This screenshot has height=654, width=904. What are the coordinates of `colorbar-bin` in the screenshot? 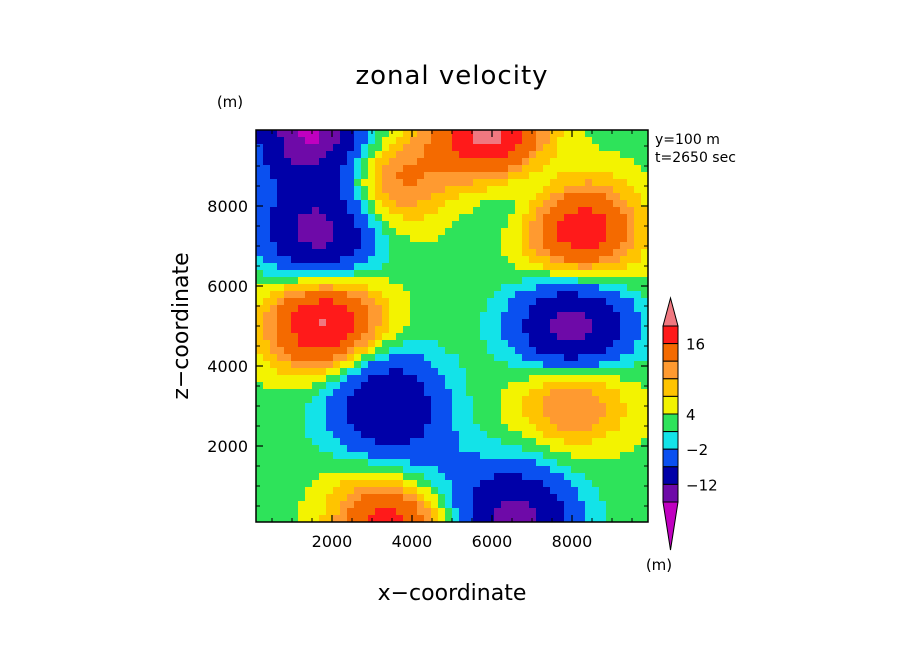 It's located at (670, 387).